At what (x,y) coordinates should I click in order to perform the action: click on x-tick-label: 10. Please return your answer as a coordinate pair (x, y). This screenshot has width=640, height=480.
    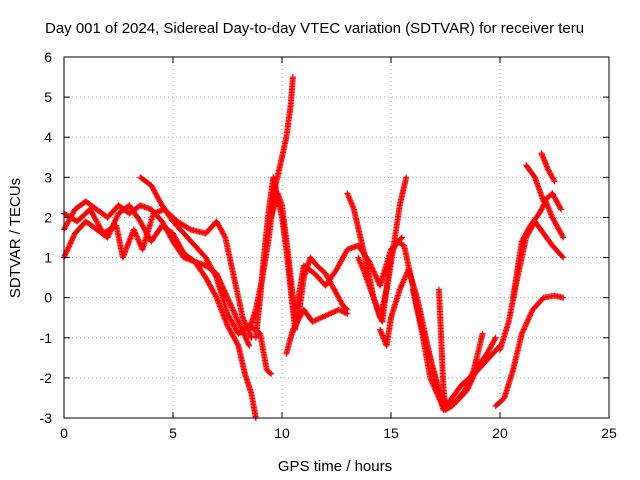
    Looking at the image, I should click on (282, 433).